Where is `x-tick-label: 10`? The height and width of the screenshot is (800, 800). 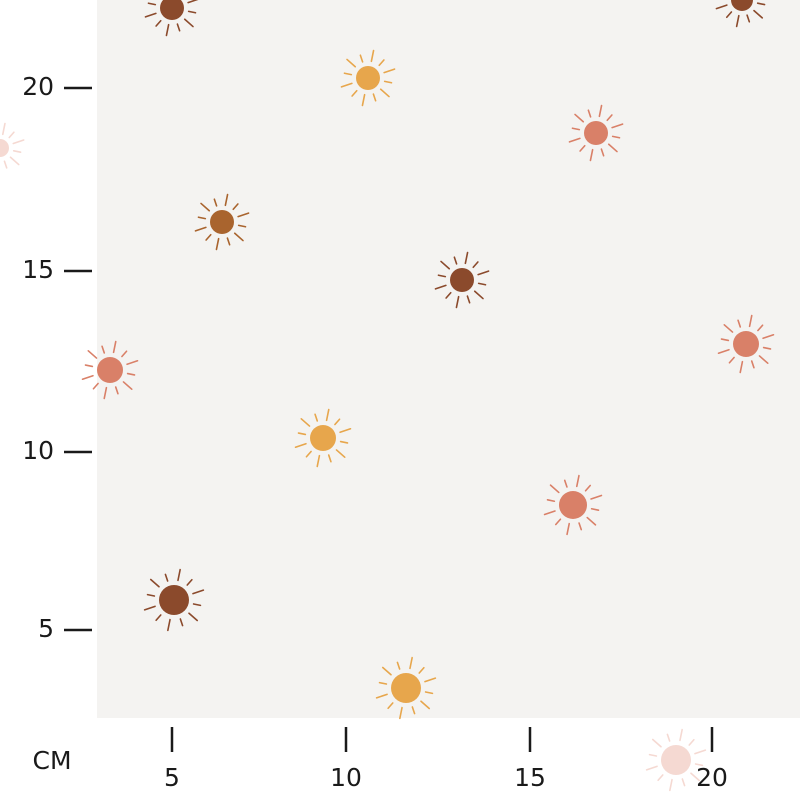 x-tick-label: 10 is located at coordinates (346, 777).